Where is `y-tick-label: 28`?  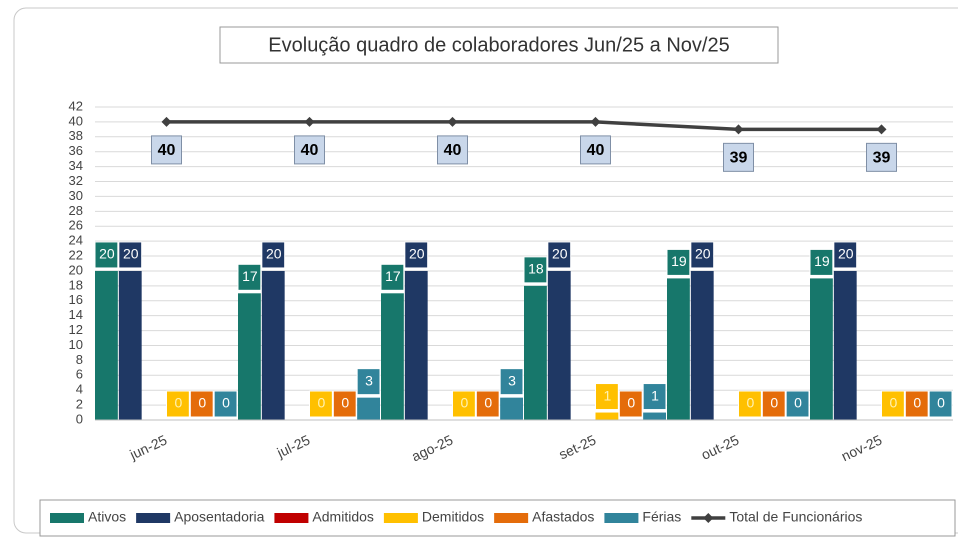 y-tick-label: 28 is located at coordinates (76, 210).